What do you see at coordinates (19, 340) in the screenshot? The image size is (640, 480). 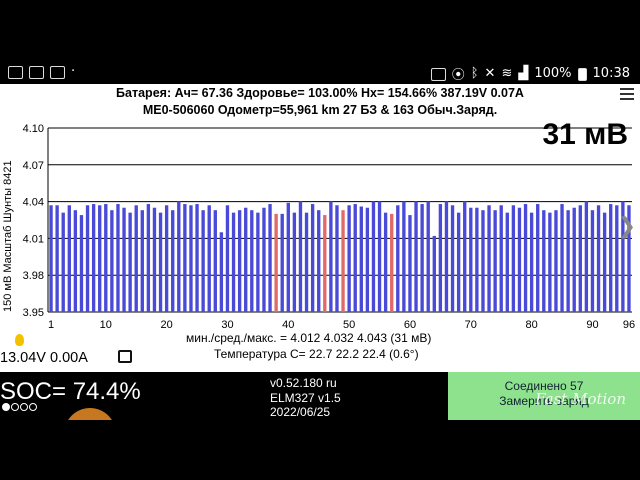 I see `lightbulb-icon` at bounding box center [19, 340].